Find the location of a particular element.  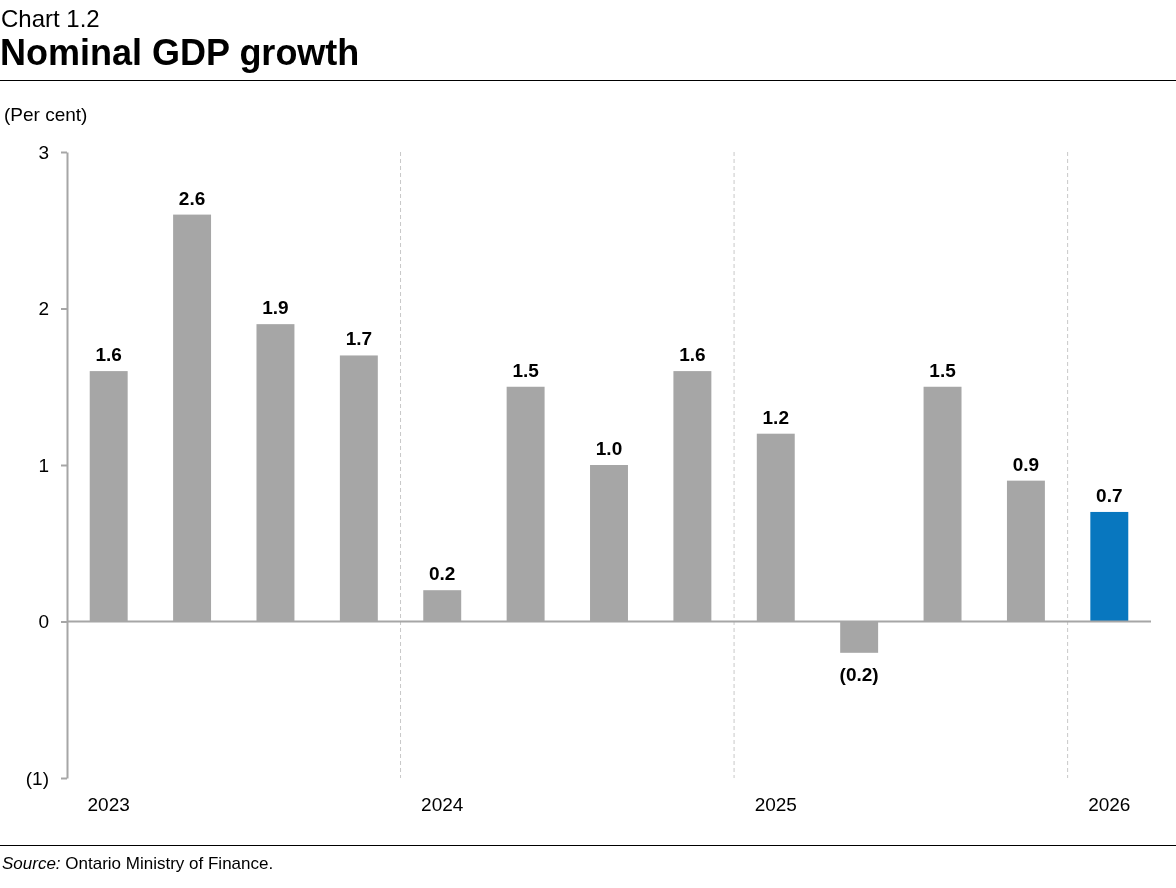

y-tick-label: 1 is located at coordinates (43, 465).